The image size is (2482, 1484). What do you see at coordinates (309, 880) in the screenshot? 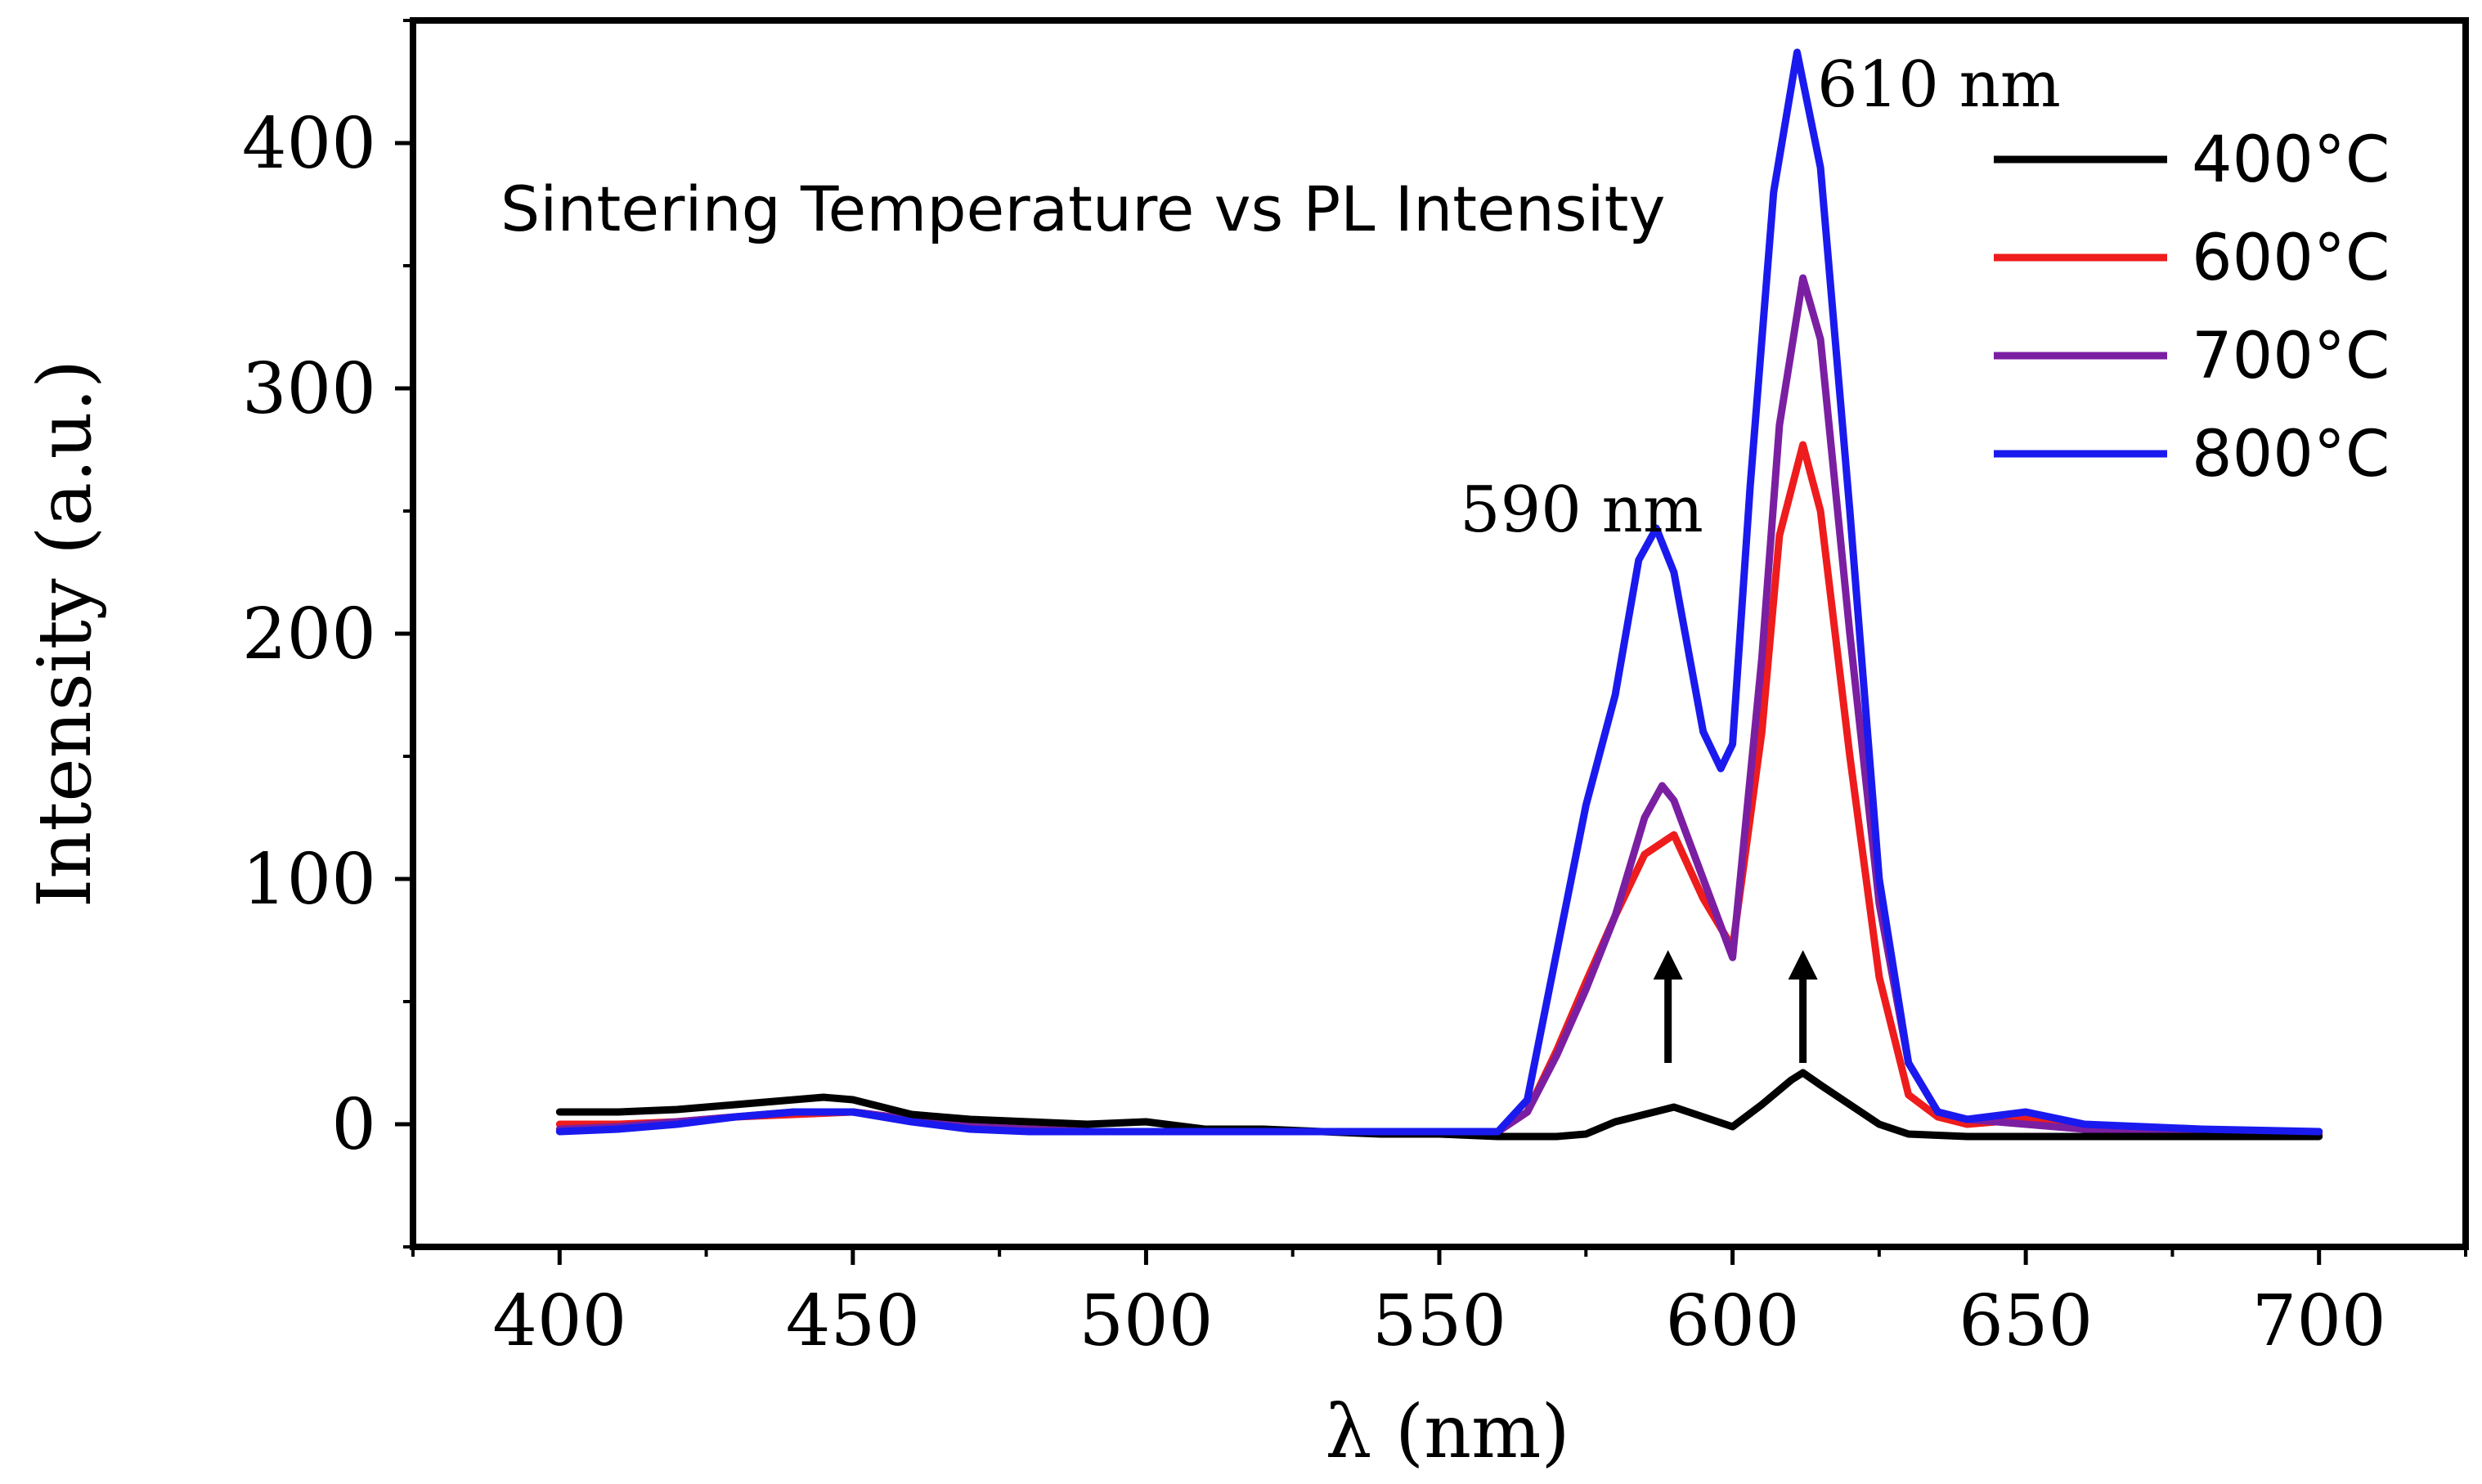
I see `y-tick-label: 100` at bounding box center [309, 880].